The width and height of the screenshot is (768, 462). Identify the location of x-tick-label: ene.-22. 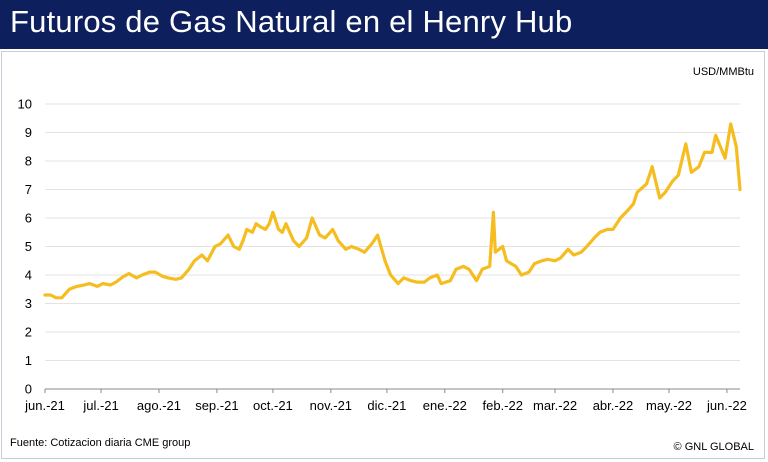
(445, 405).